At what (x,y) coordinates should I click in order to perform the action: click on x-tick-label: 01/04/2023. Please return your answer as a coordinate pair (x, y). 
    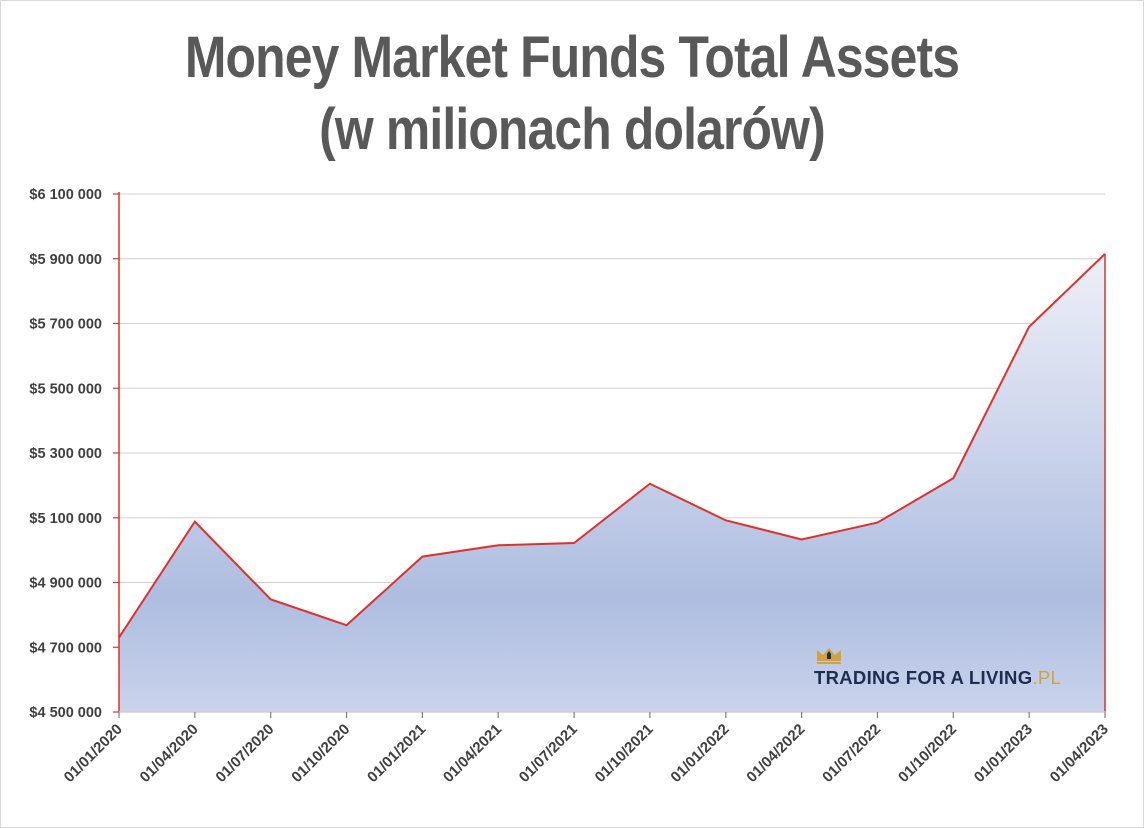
    Looking at the image, I should click on (1079, 753).